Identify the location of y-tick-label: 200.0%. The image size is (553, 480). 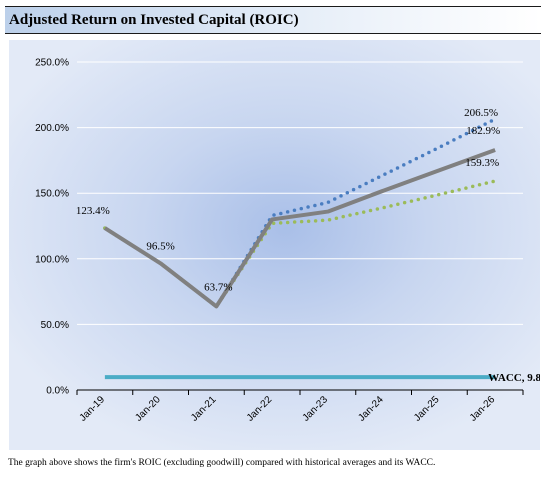
(52, 128).